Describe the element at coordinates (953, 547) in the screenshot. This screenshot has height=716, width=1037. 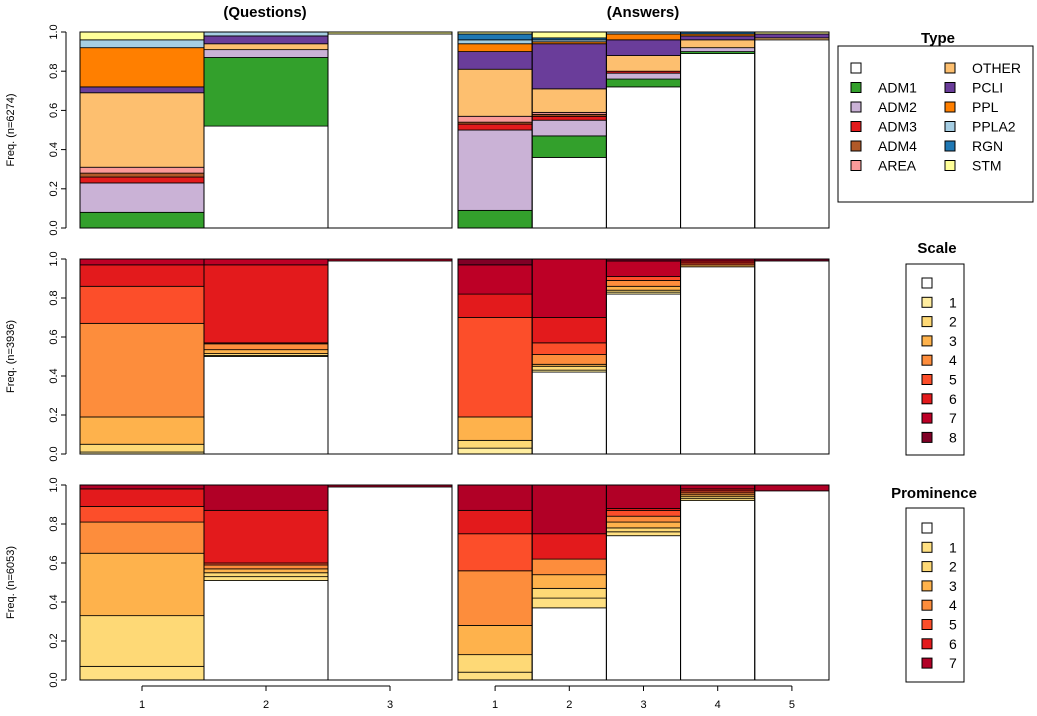
I see `legend-label: 1` at that location.